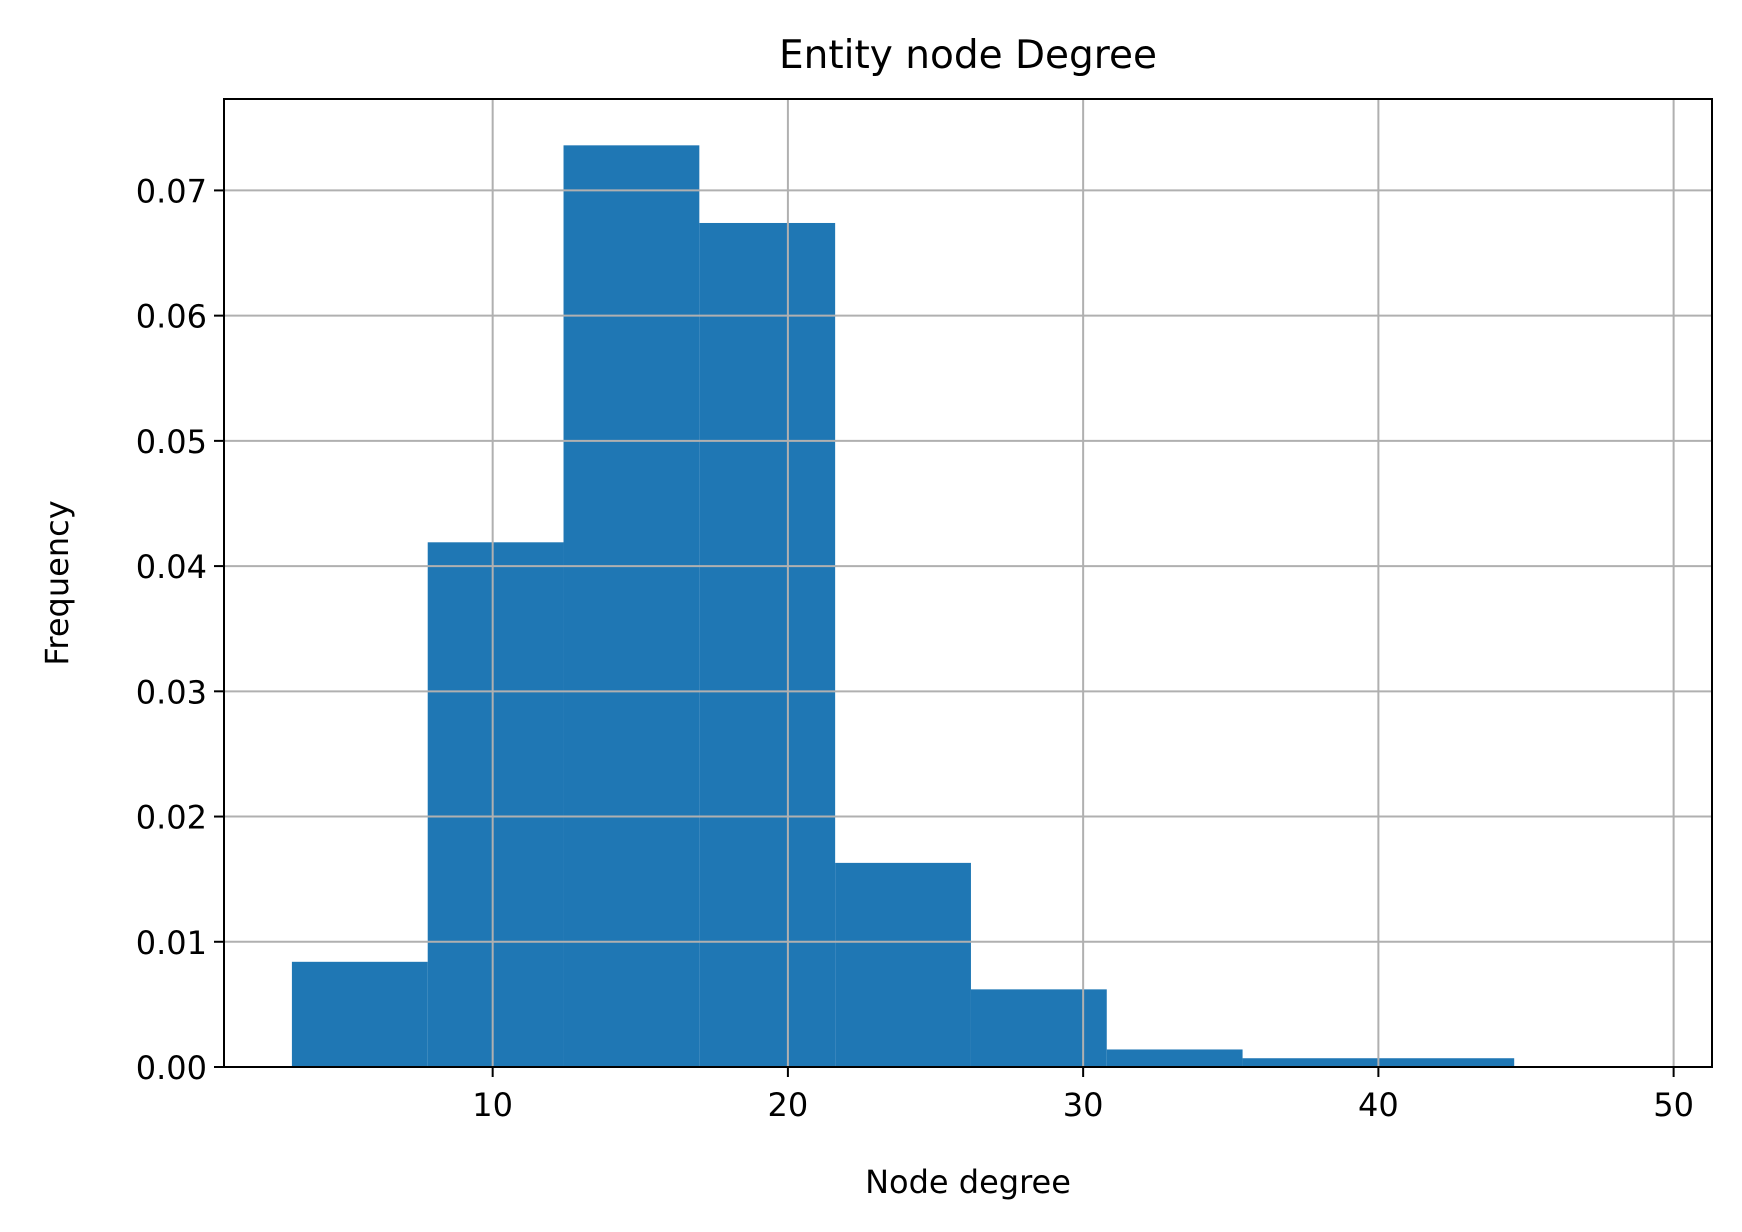  What do you see at coordinates (968, 55) in the screenshot?
I see `chart-title: Entity node Degree` at bounding box center [968, 55].